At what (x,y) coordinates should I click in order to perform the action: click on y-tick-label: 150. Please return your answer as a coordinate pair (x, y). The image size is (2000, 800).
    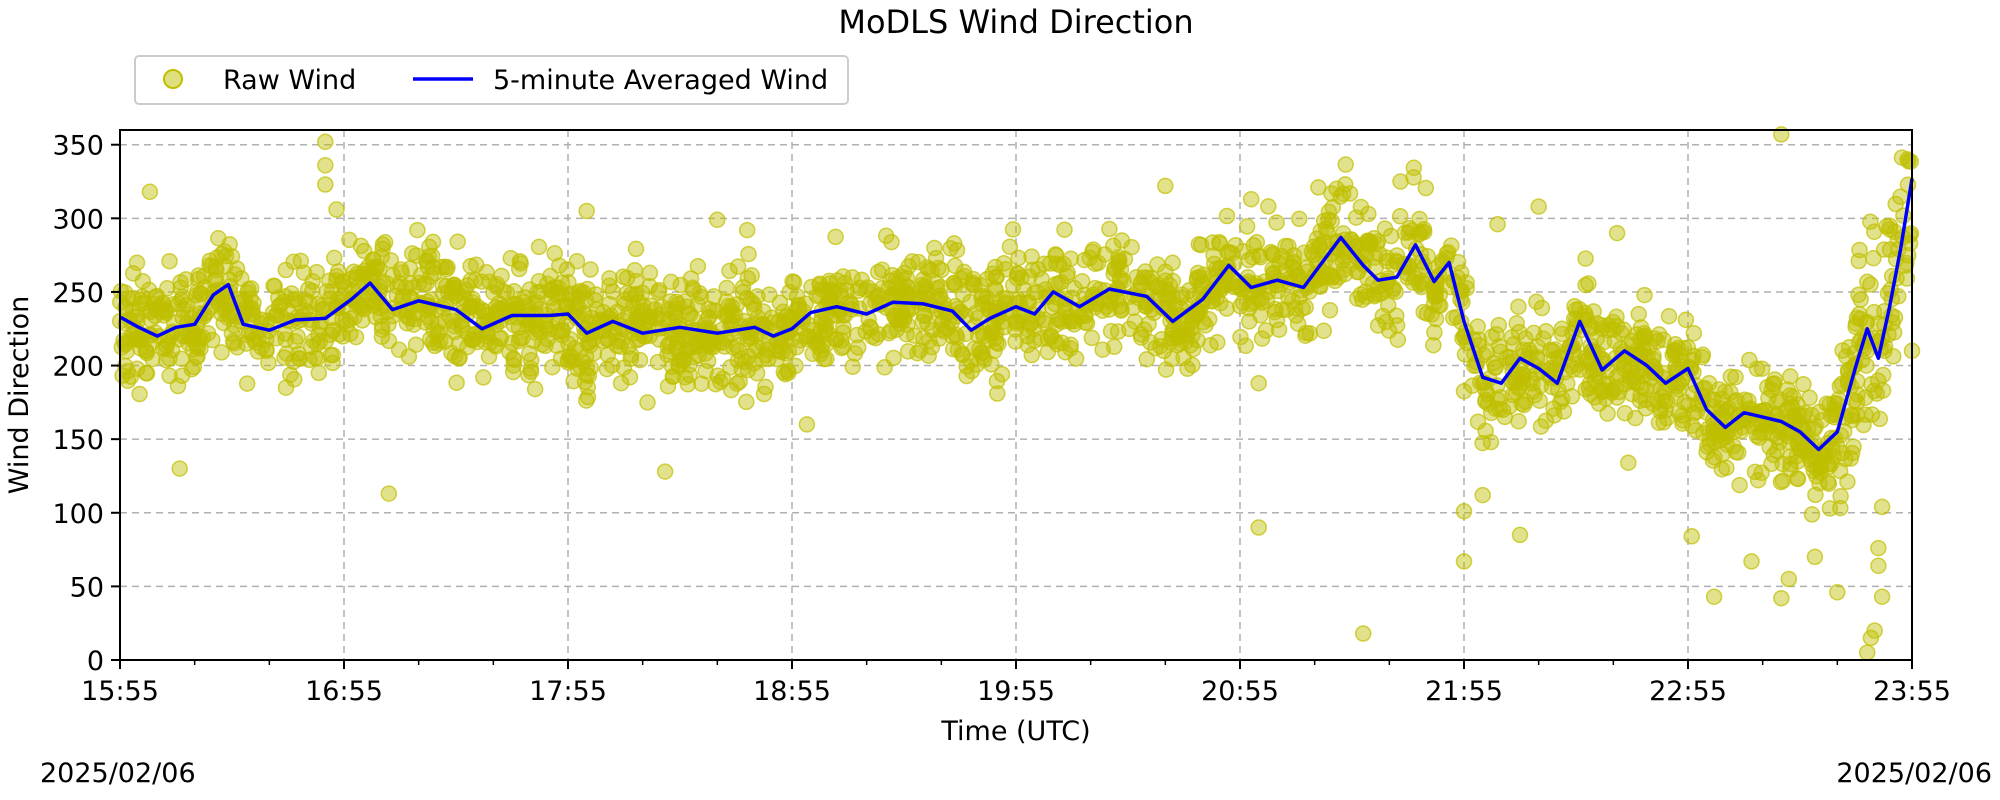
    Looking at the image, I should click on (78, 440).